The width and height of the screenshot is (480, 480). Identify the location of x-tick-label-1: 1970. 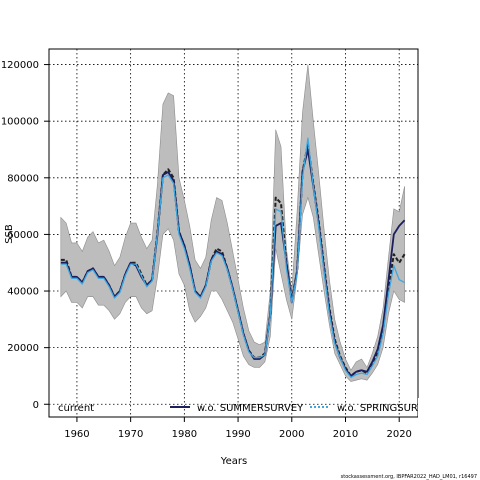
(130, 434).